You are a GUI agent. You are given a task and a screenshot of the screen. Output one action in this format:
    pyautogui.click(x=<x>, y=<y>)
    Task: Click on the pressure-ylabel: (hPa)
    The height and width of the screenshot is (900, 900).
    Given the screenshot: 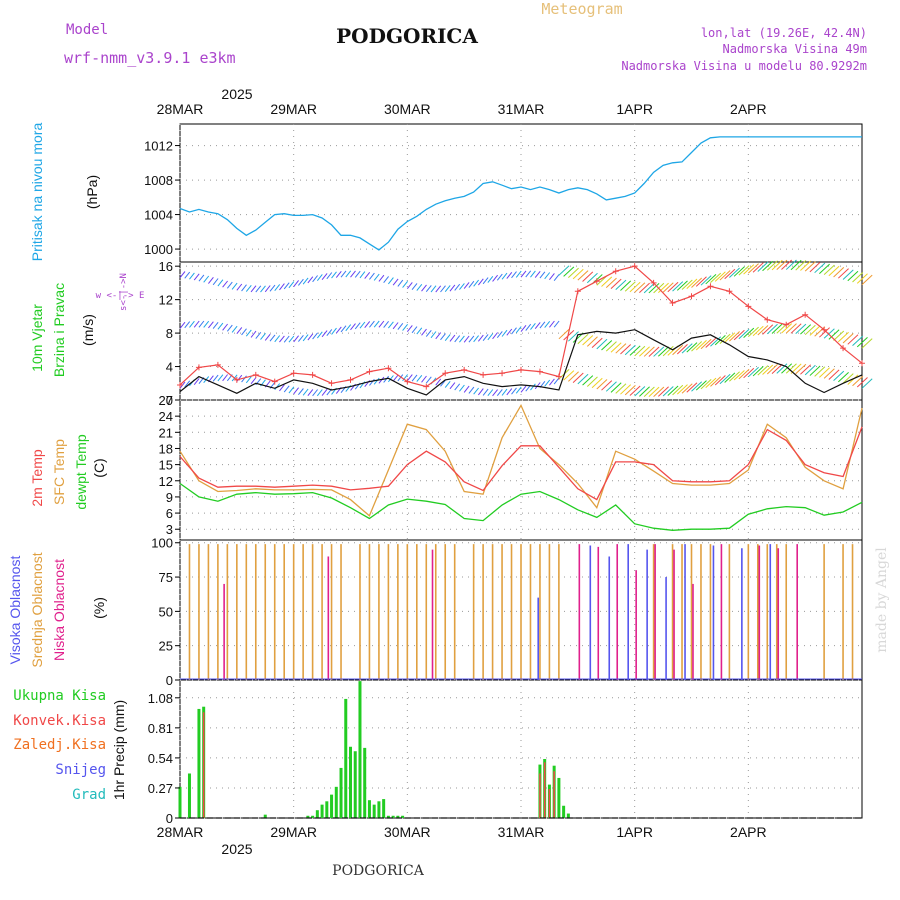 What is the action you would take?
    pyautogui.click(x=92, y=192)
    